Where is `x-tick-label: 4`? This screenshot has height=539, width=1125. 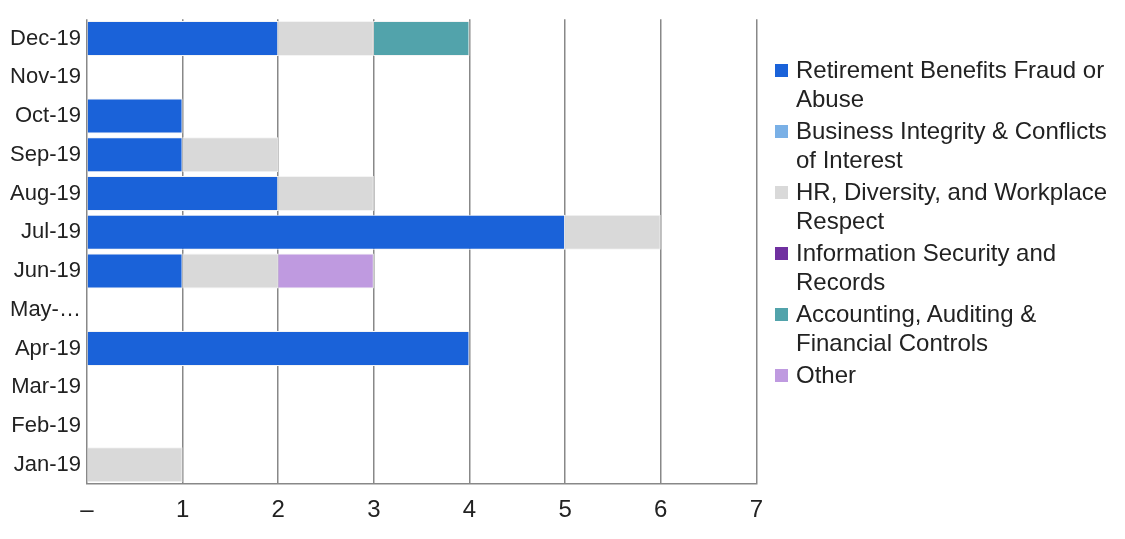
x-tick-label: 4 is located at coordinates (469, 509).